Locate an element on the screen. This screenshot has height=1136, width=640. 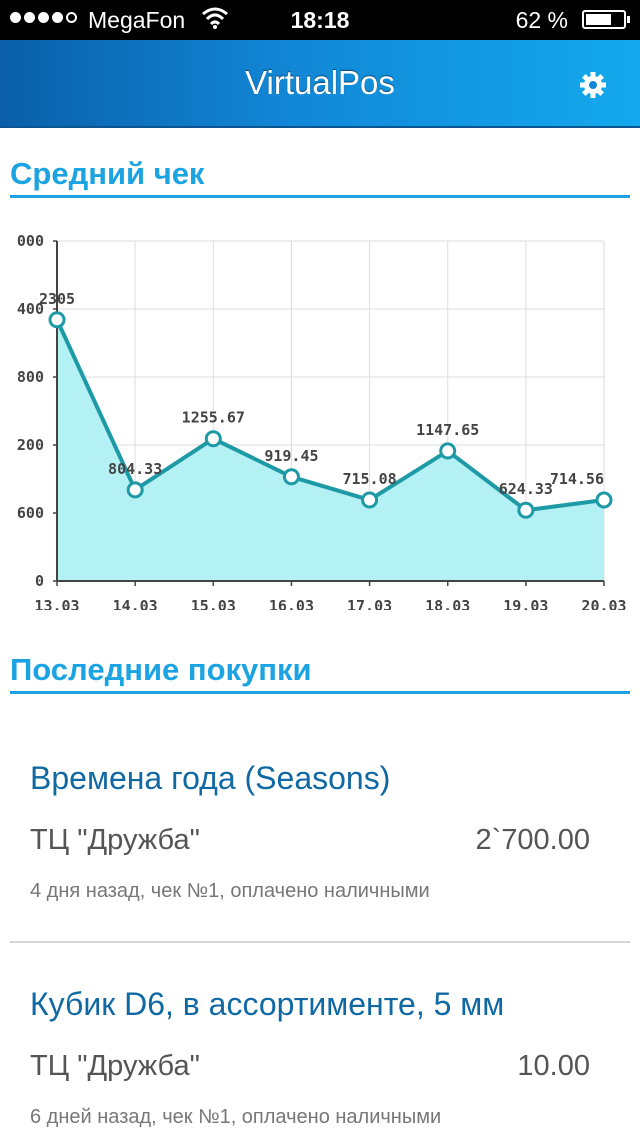
clock: 18:18 is located at coordinates (320, 20).